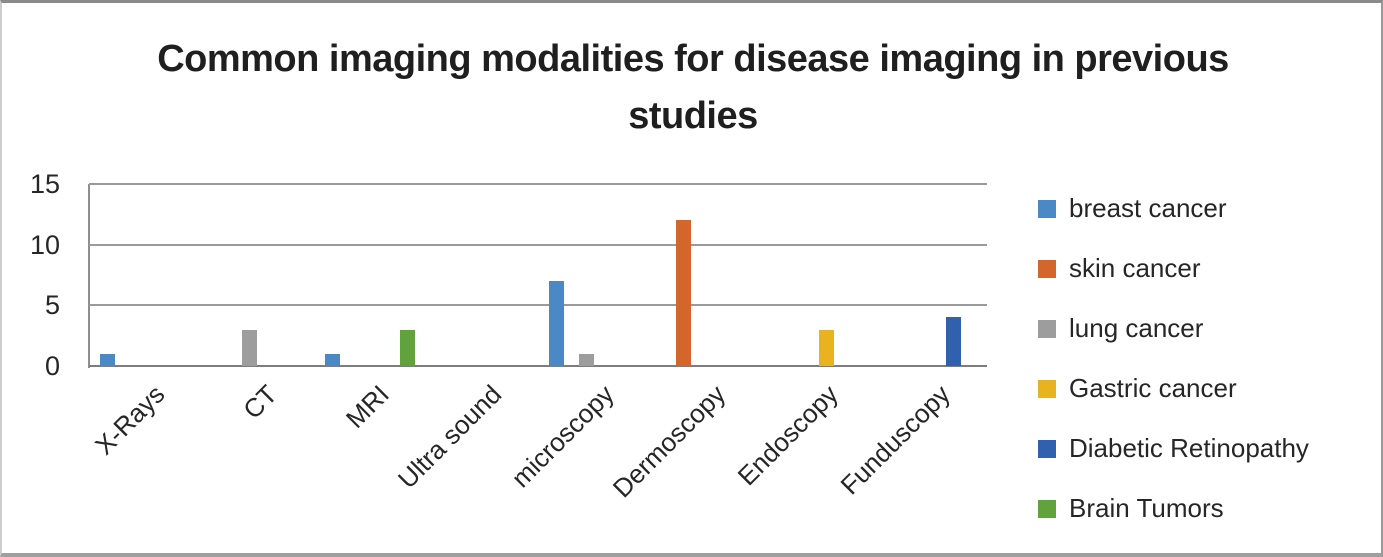  Describe the element at coordinates (1148, 208) in the screenshot. I see `legend-label: breast cancer` at that location.